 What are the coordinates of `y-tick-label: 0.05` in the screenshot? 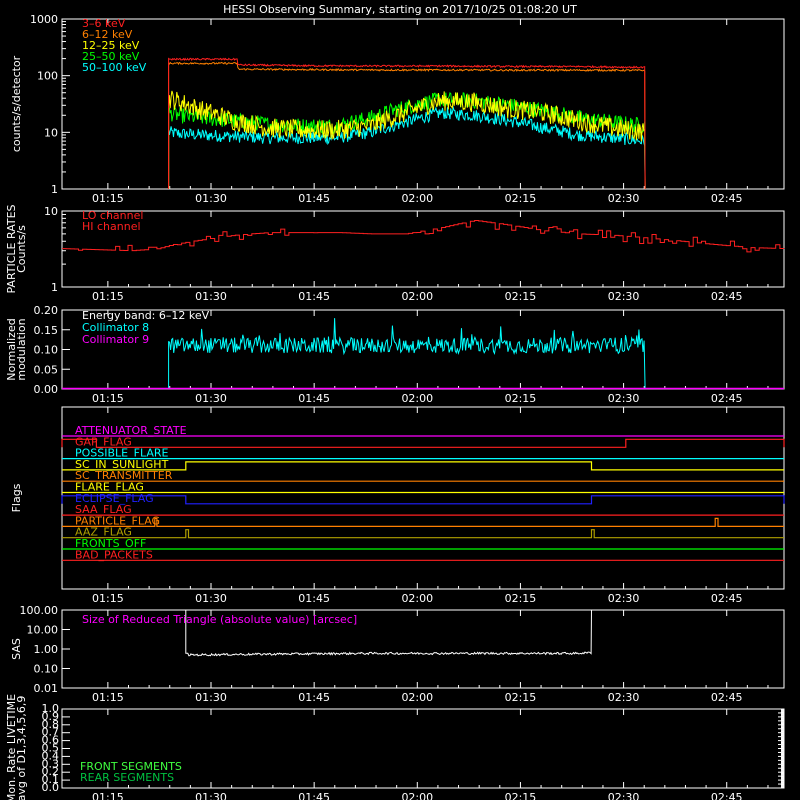 It's located at (46, 369).